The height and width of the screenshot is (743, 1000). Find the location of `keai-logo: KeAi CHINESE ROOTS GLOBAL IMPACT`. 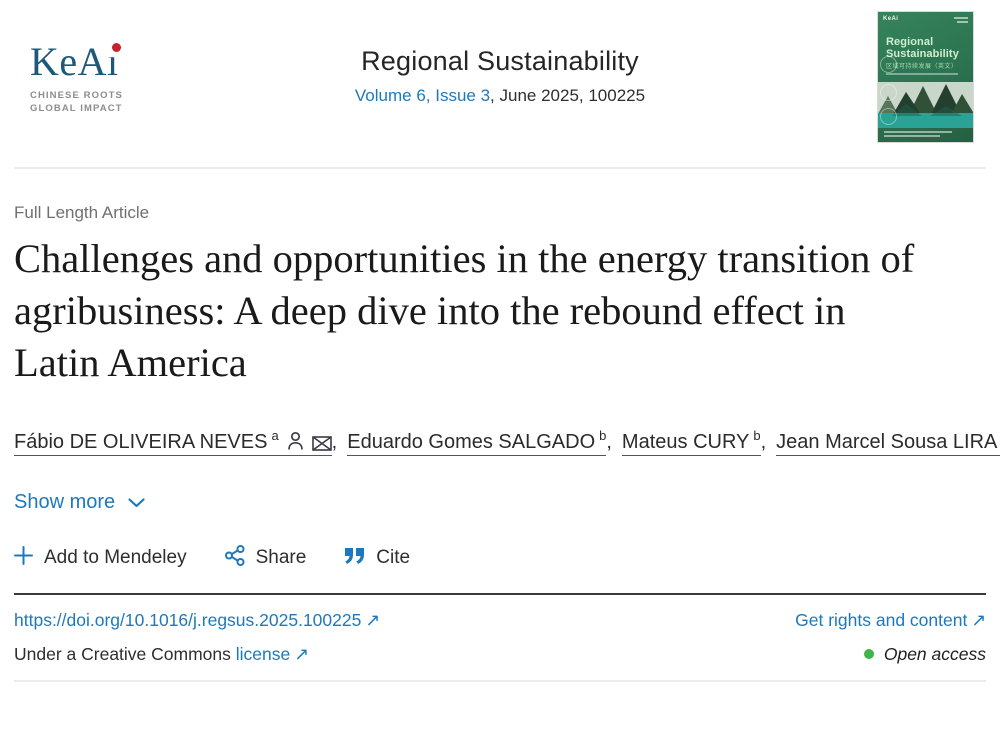

keai-logo: KeAi CHINESE ROOTS GLOBAL IMPACT is located at coordinates (76, 78).